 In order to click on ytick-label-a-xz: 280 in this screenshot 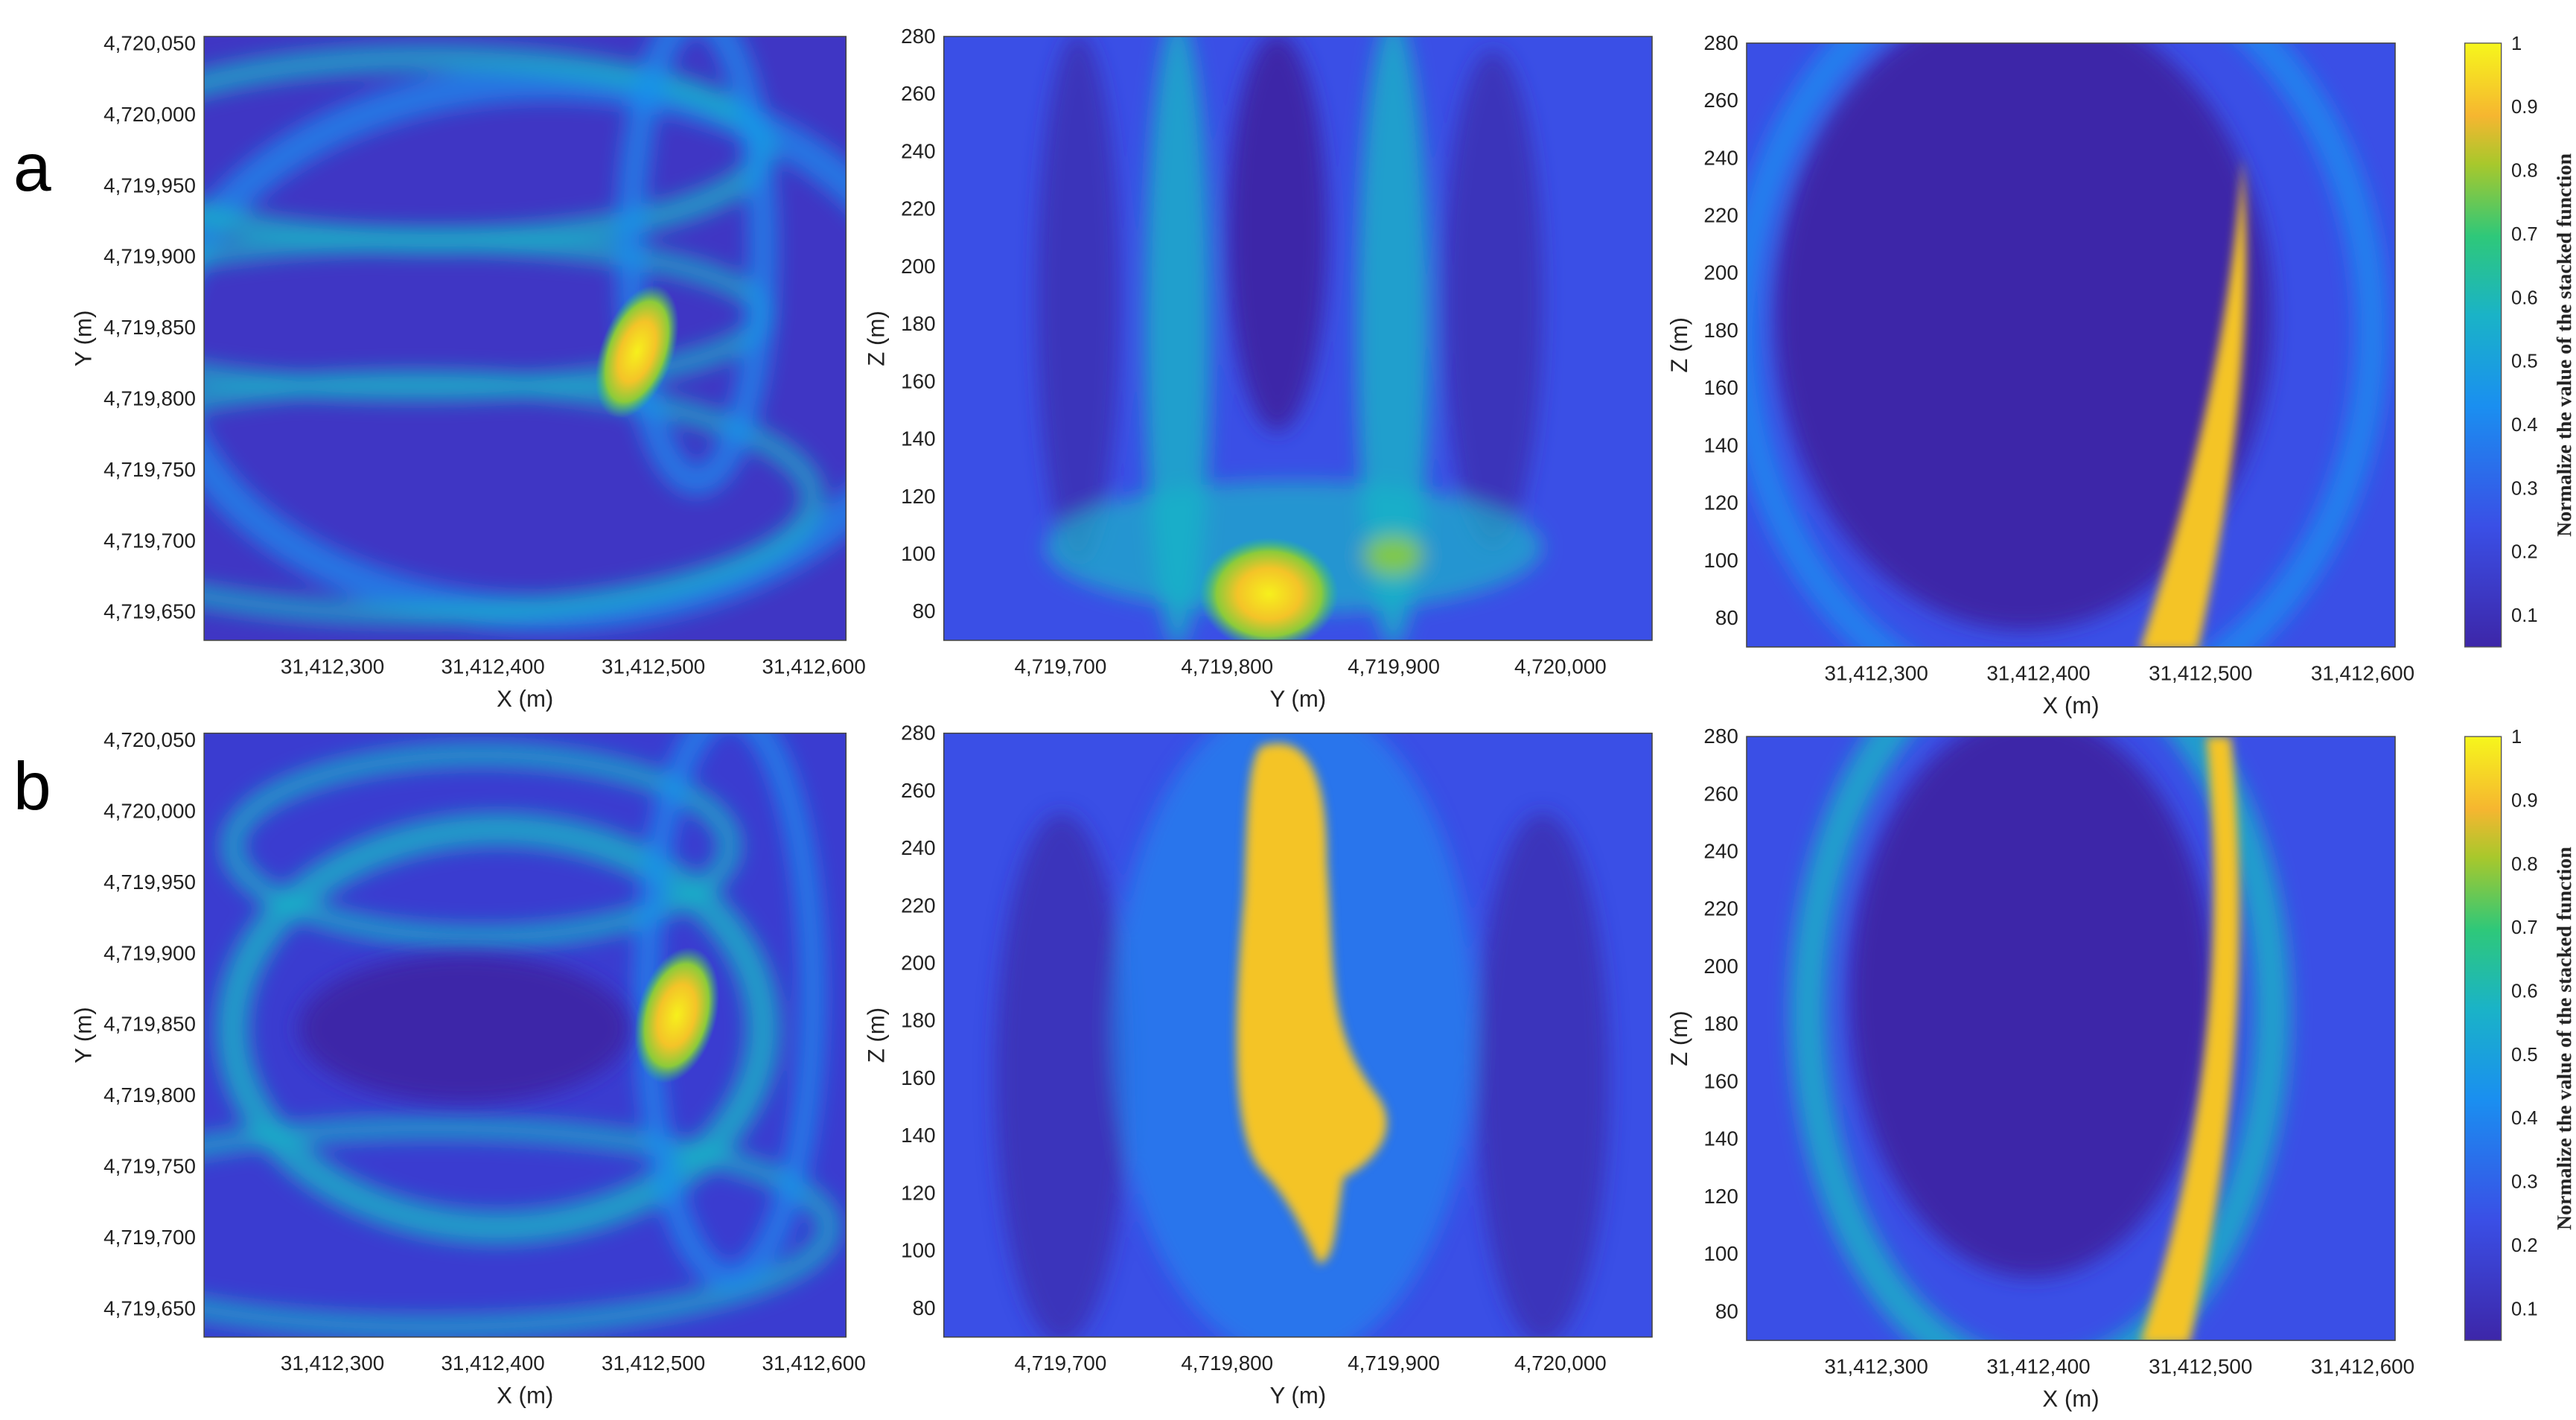, I will do `click(1720, 43)`.